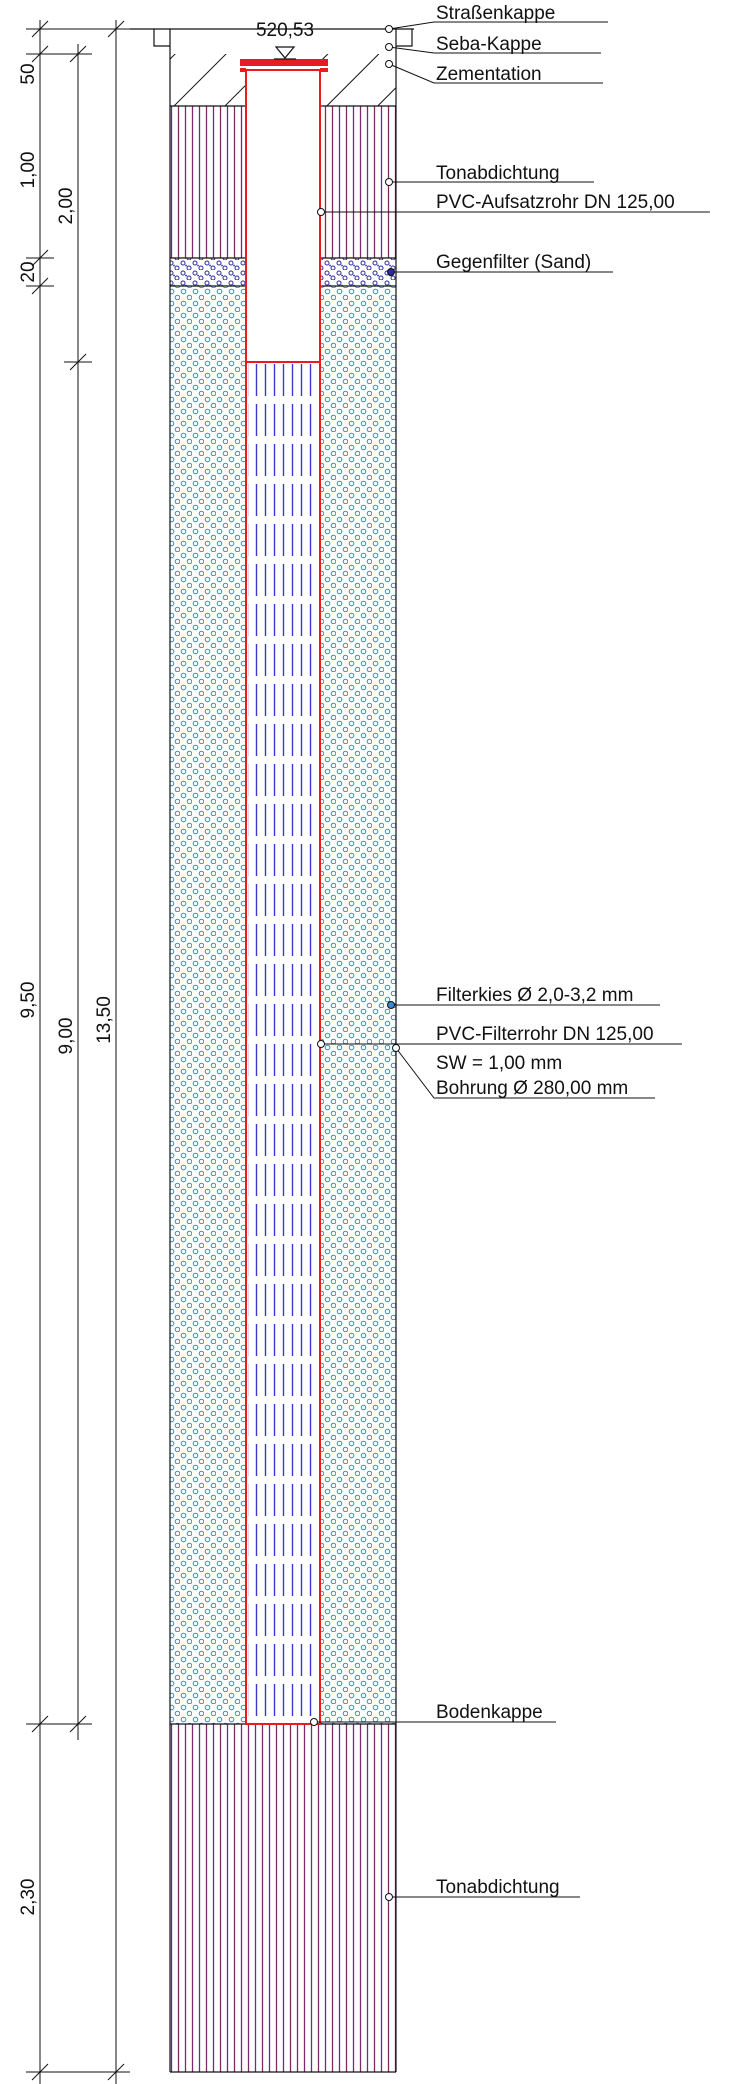  Describe the element at coordinates (358, 1005) in the screenshot. I see `gravel-pack-right` at that location.